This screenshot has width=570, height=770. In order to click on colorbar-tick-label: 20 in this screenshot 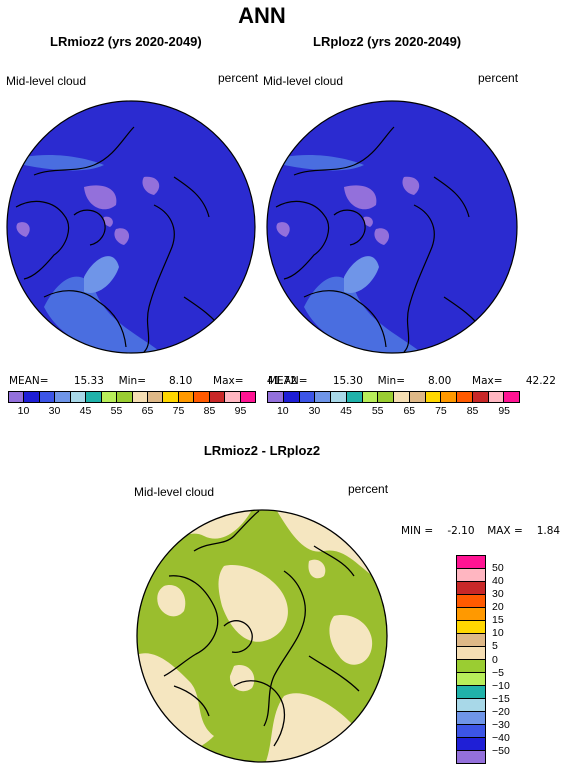, I will do `click(498, 607)`.